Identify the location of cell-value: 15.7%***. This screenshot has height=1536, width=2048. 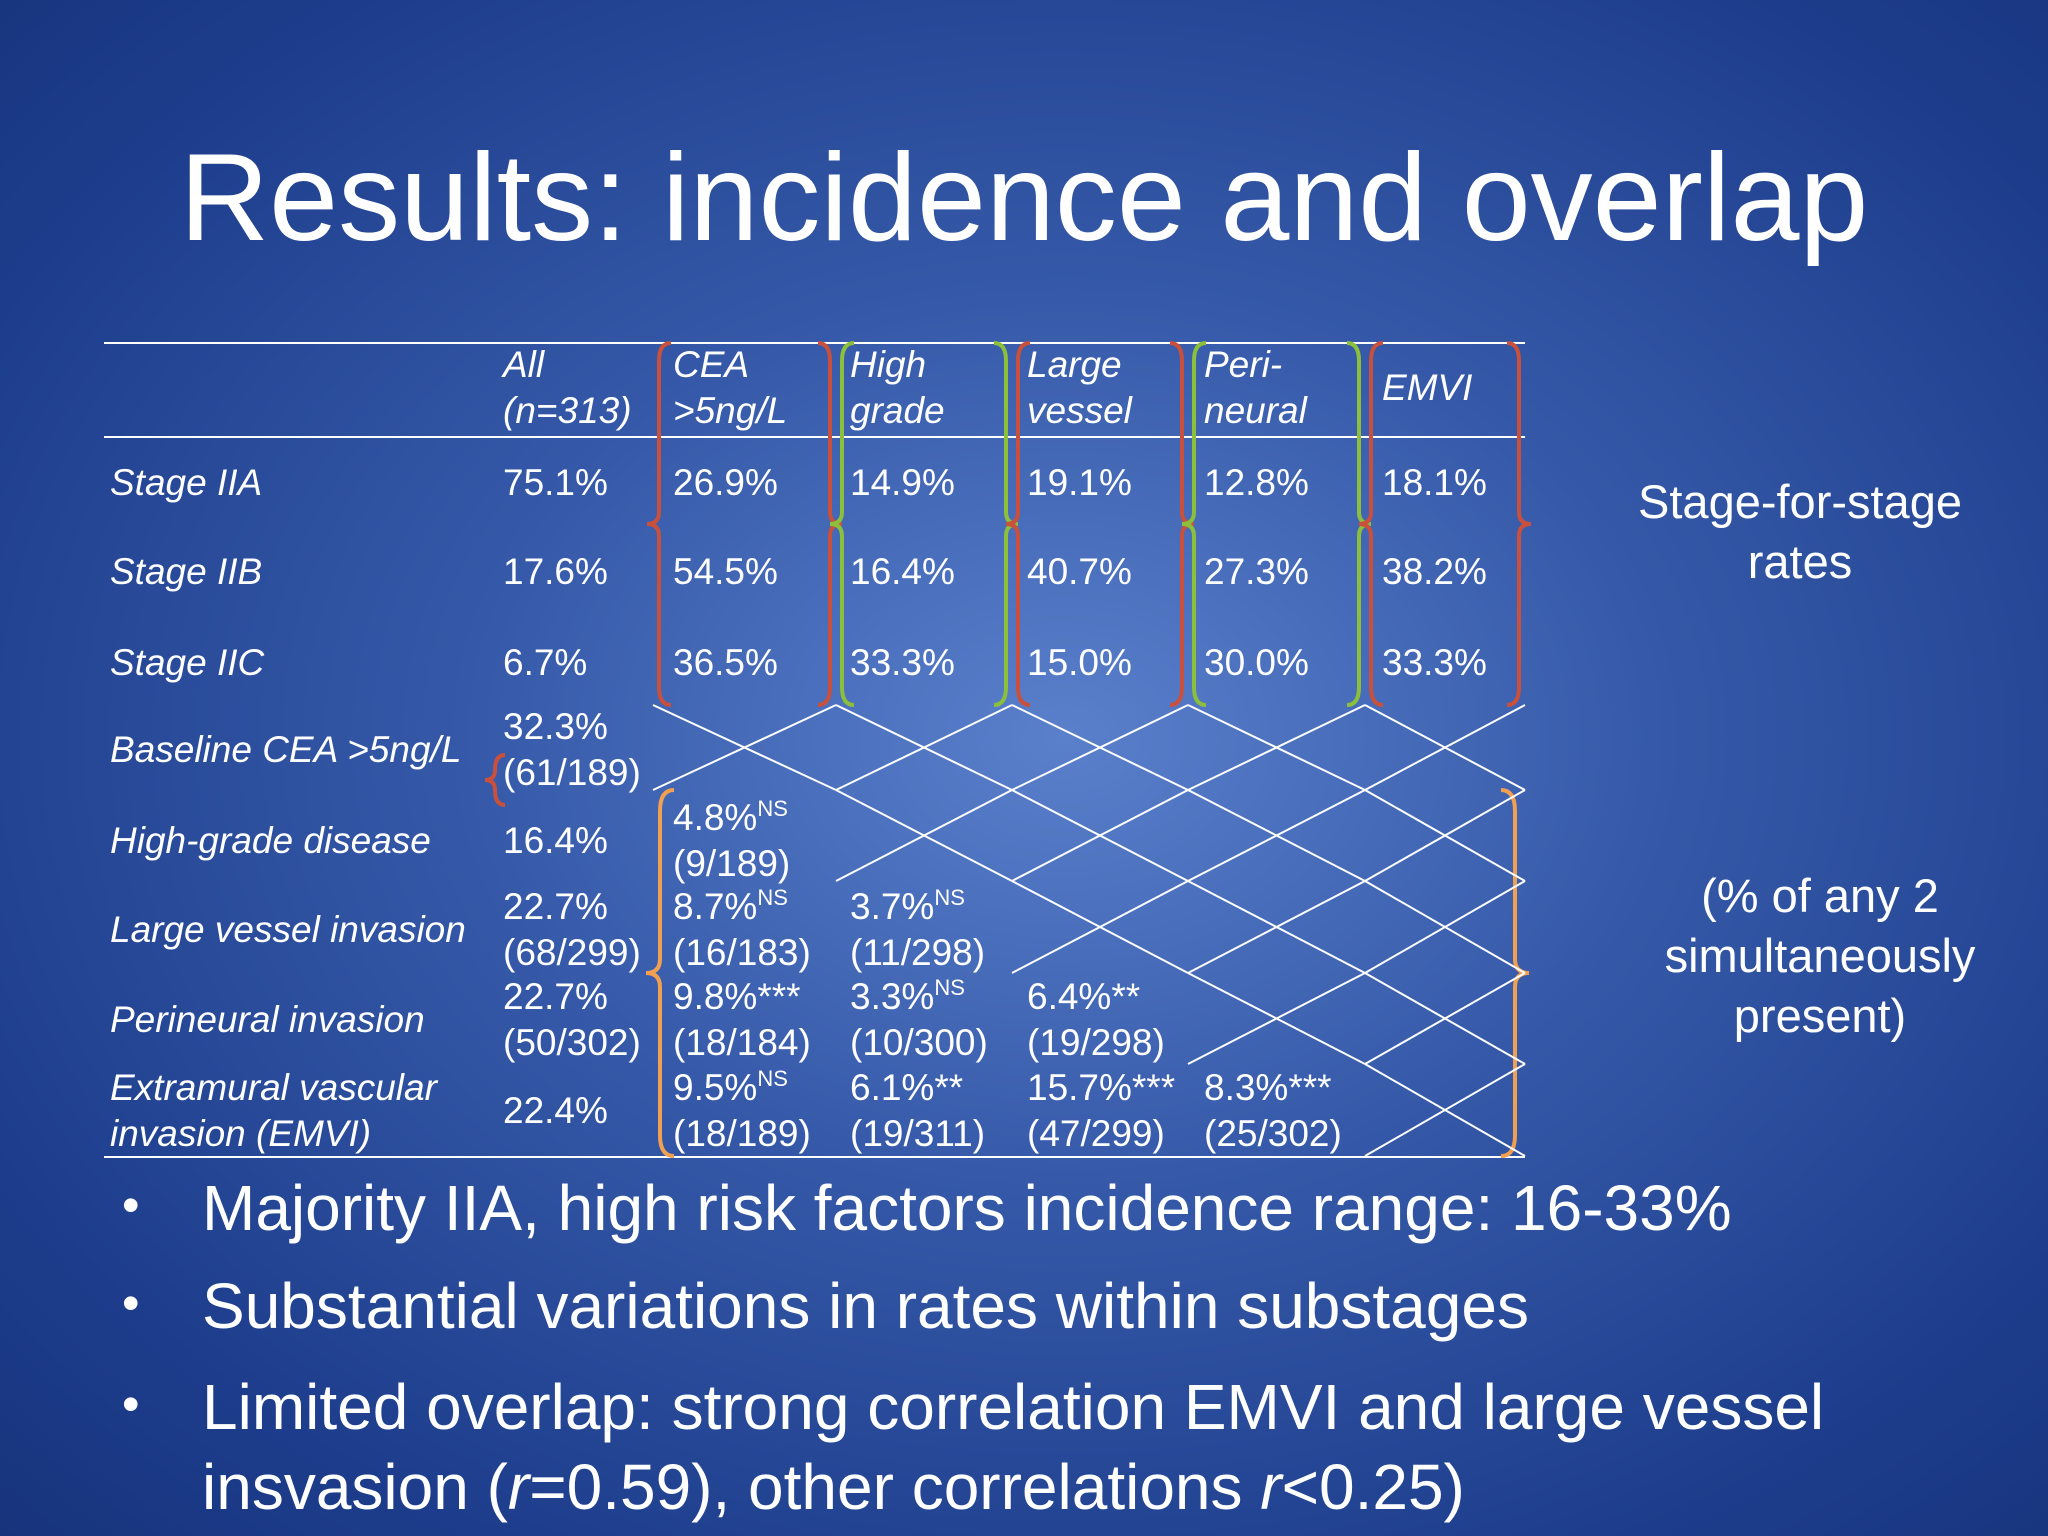
(1101, 1087).